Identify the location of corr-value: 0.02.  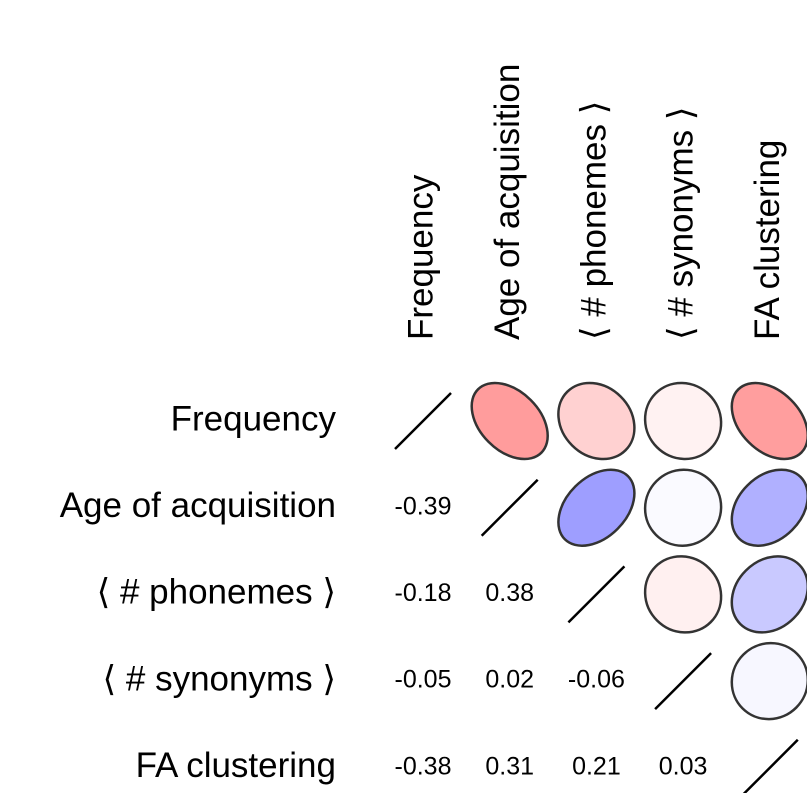
(509, 680).